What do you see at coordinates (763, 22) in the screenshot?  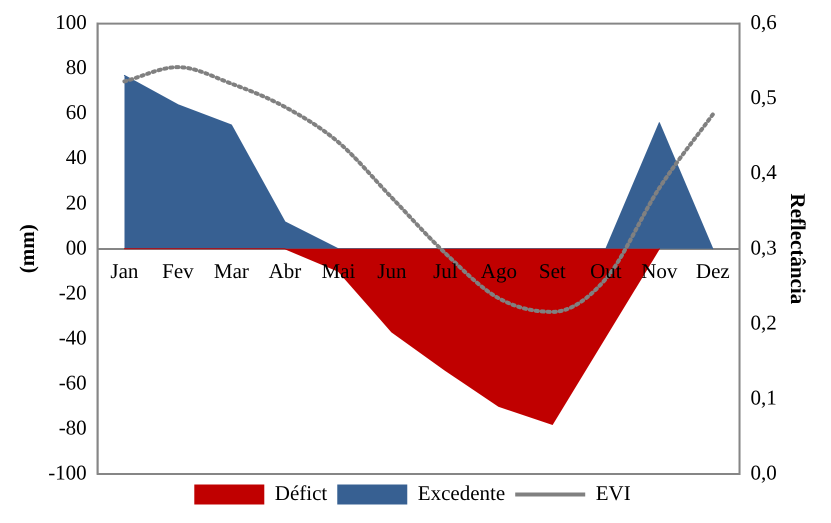 I see `y2-tick-label: 0,6` at bounding box center [763, 22].